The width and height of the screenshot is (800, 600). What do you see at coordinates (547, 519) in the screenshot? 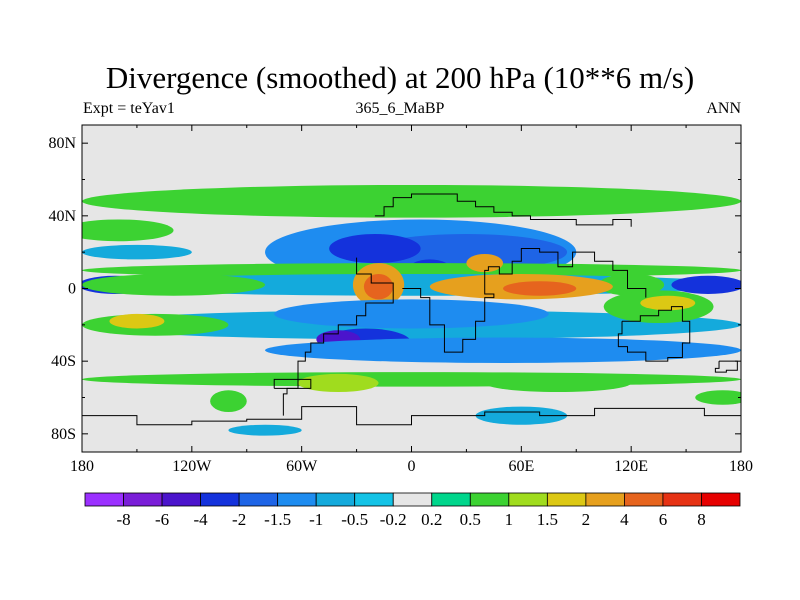
I see `colorbar-label: 1.5` at bounding box center [547, 519].